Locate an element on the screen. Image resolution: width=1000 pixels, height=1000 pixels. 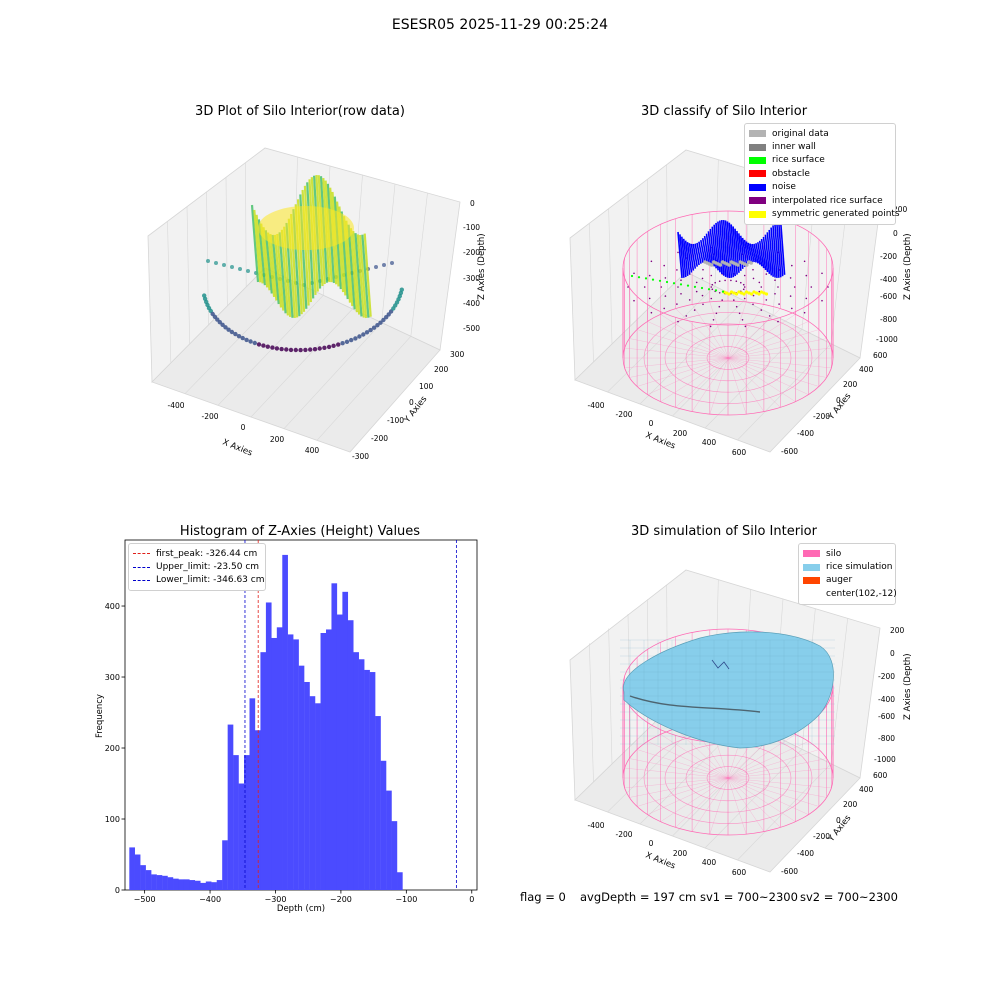
panel4-xtick: 400 is located at coordinates (709, 862).